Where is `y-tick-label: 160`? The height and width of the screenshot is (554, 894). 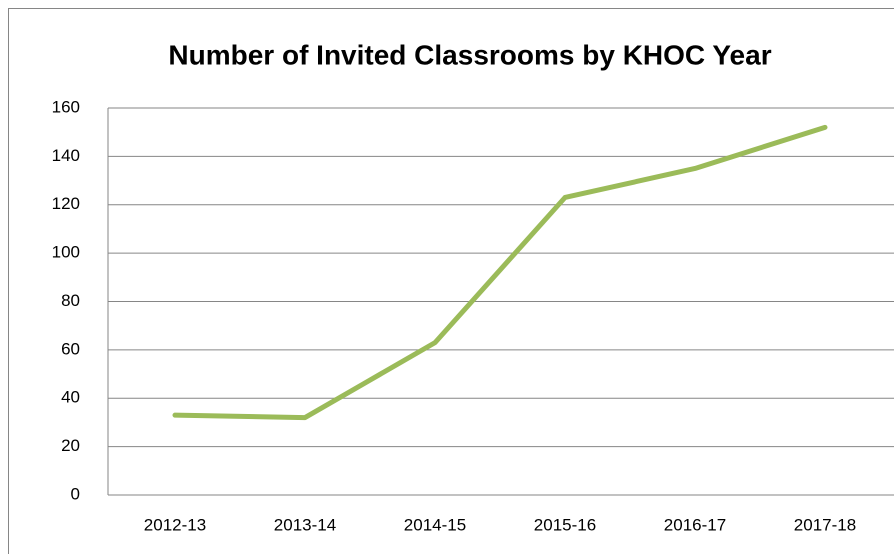 y-tick-label: 160 is located at coordinates (66, 106).